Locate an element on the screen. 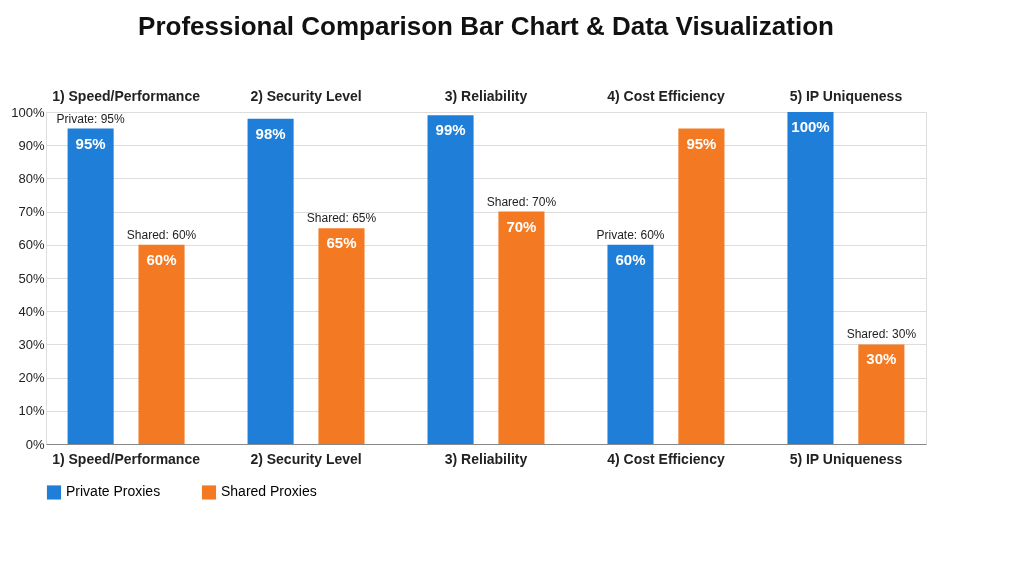  category-label: 1) Speed/Performance is located at coordinates (126, 96).